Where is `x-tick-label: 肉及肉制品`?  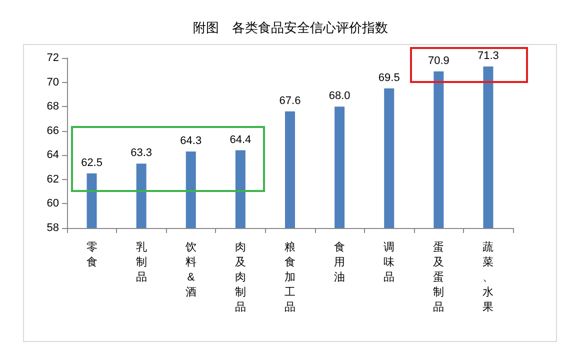 x-tick-label: 肉及肉制品 is located at coordinates (240, 278).